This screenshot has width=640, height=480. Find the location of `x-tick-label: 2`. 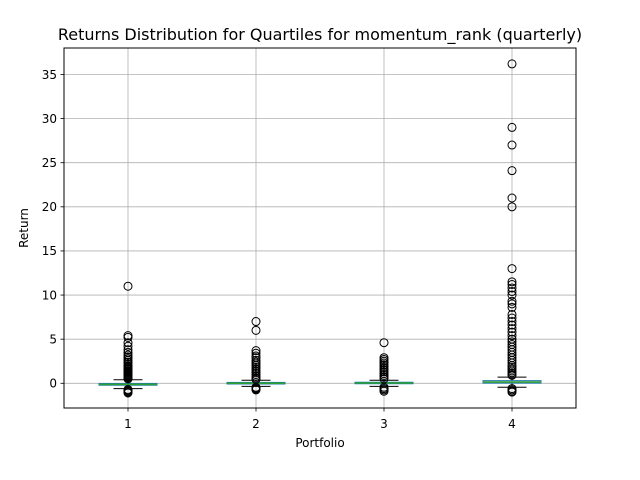

x-tick-label: 2 is located at coordinates (256, 424).